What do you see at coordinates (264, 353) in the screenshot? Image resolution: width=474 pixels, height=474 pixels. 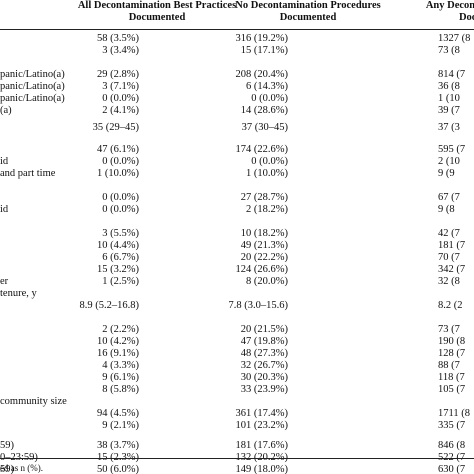 I see `cell-no-procedures: 48 (27.3%)` at bounding box center [264, 353].